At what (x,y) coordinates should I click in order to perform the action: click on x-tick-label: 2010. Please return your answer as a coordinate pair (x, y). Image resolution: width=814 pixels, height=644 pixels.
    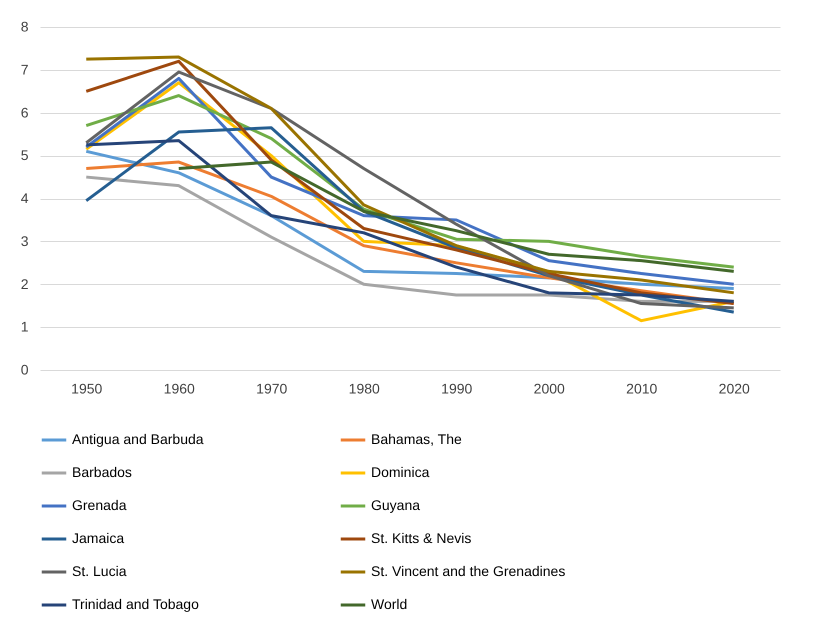
    Looking at the image, I should click on (642, 388).